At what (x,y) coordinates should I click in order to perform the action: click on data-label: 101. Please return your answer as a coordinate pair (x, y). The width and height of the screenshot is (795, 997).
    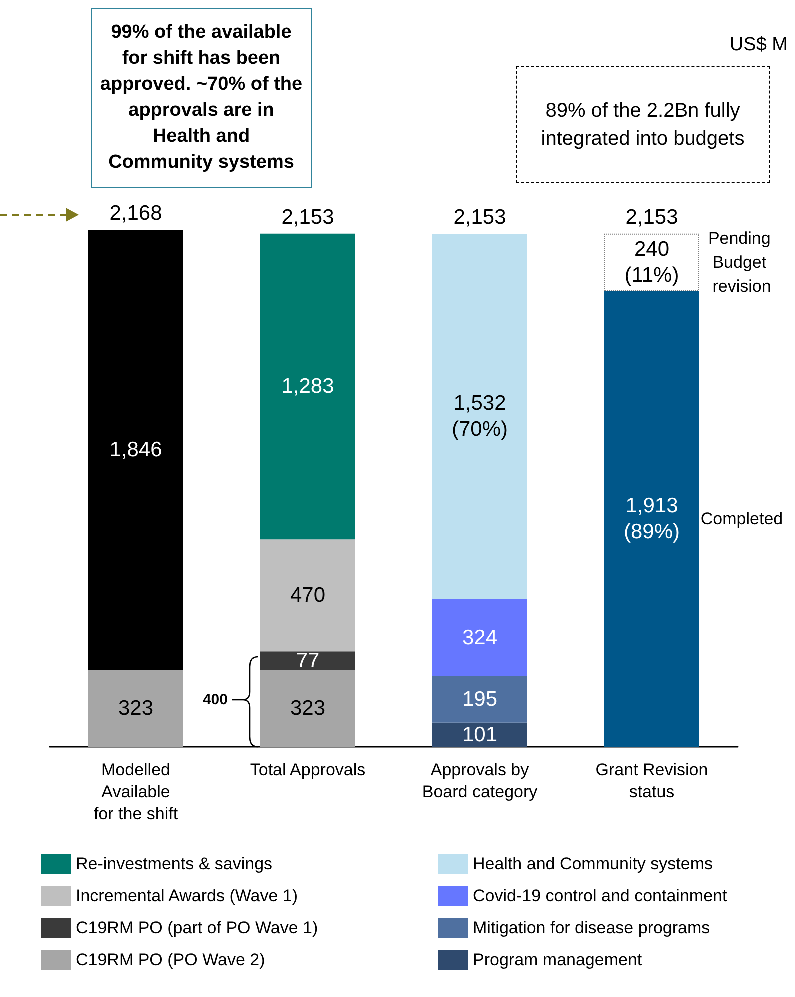
    Looking at the image, I should click on (480, 734).